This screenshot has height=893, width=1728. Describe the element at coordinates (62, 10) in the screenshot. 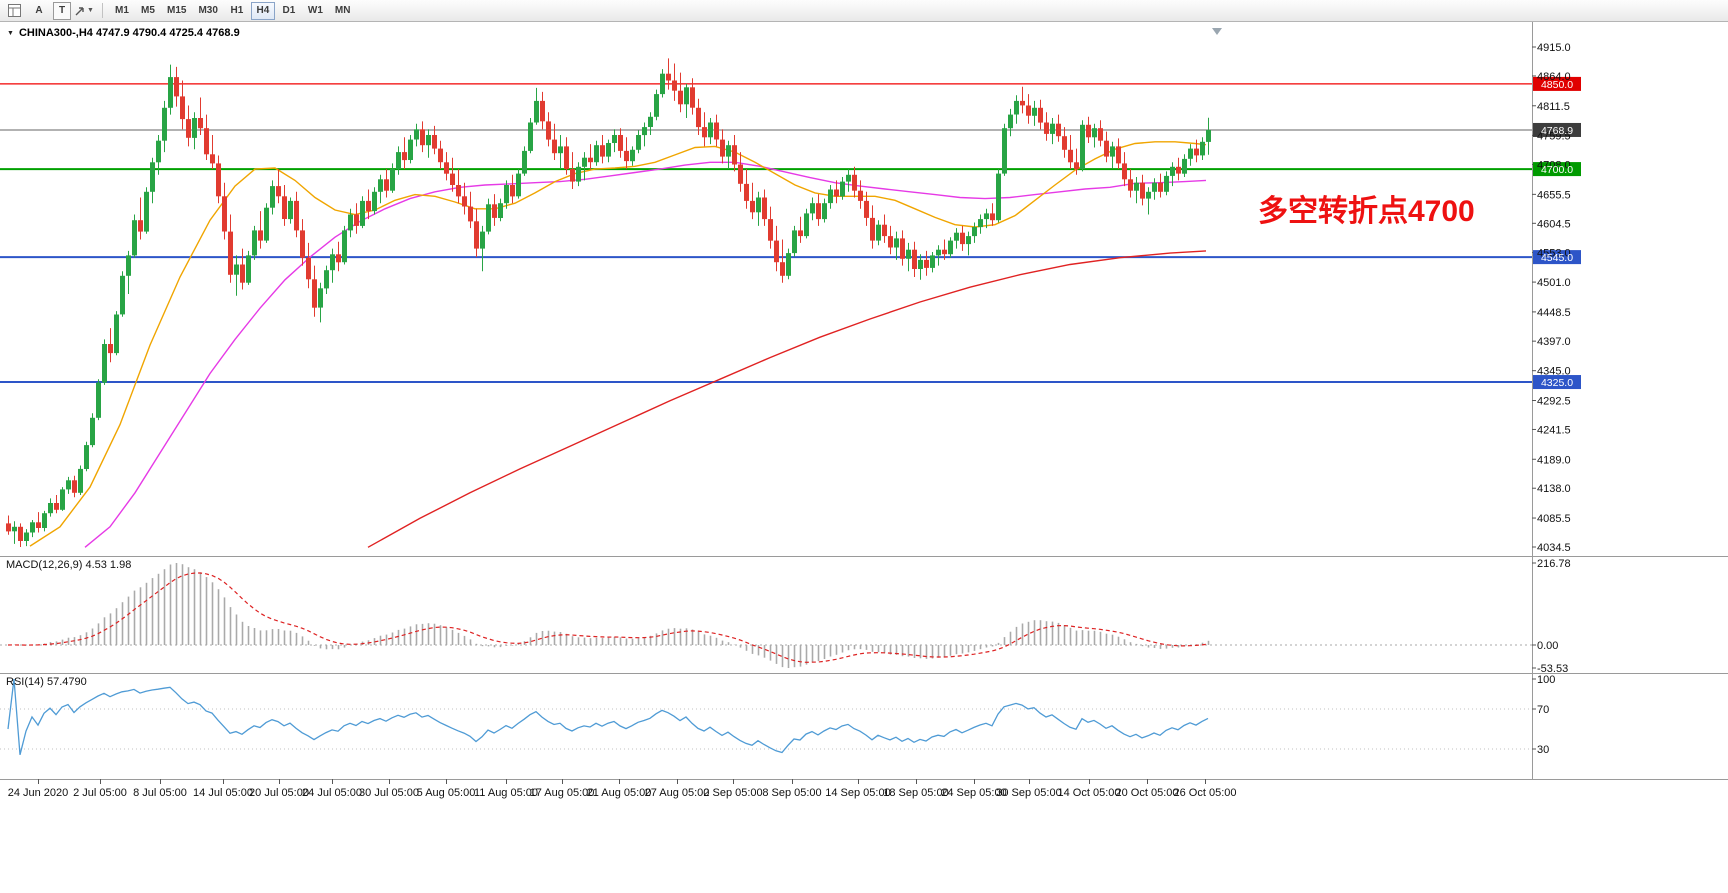

I see `text-tool-button: T` at that location.